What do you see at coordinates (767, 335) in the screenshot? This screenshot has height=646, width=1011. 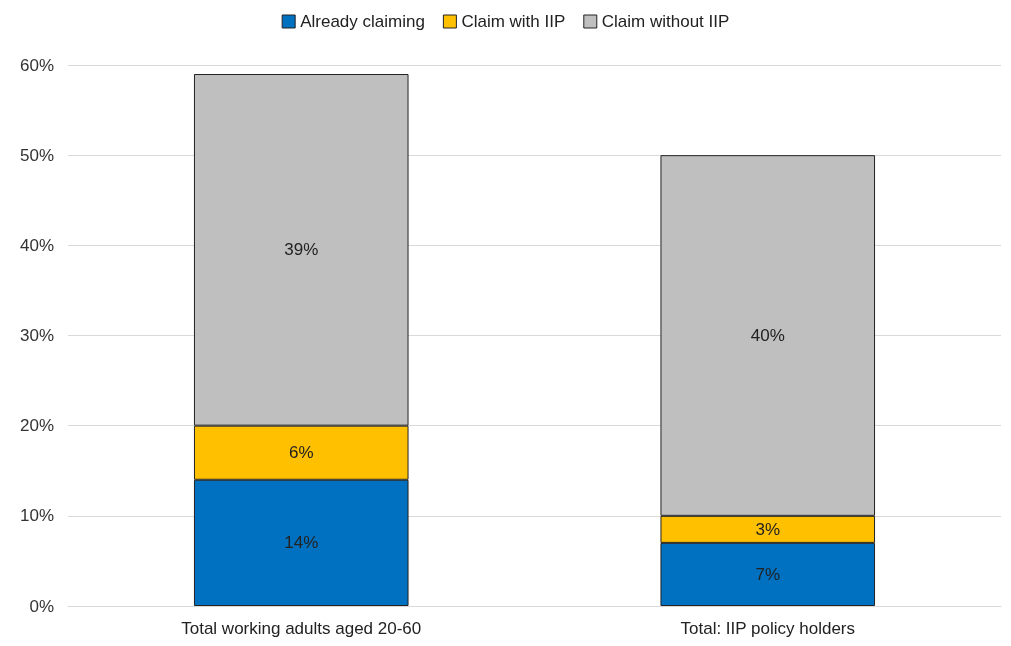 I see `data-label: 40%` at bounding box center [767, 335].